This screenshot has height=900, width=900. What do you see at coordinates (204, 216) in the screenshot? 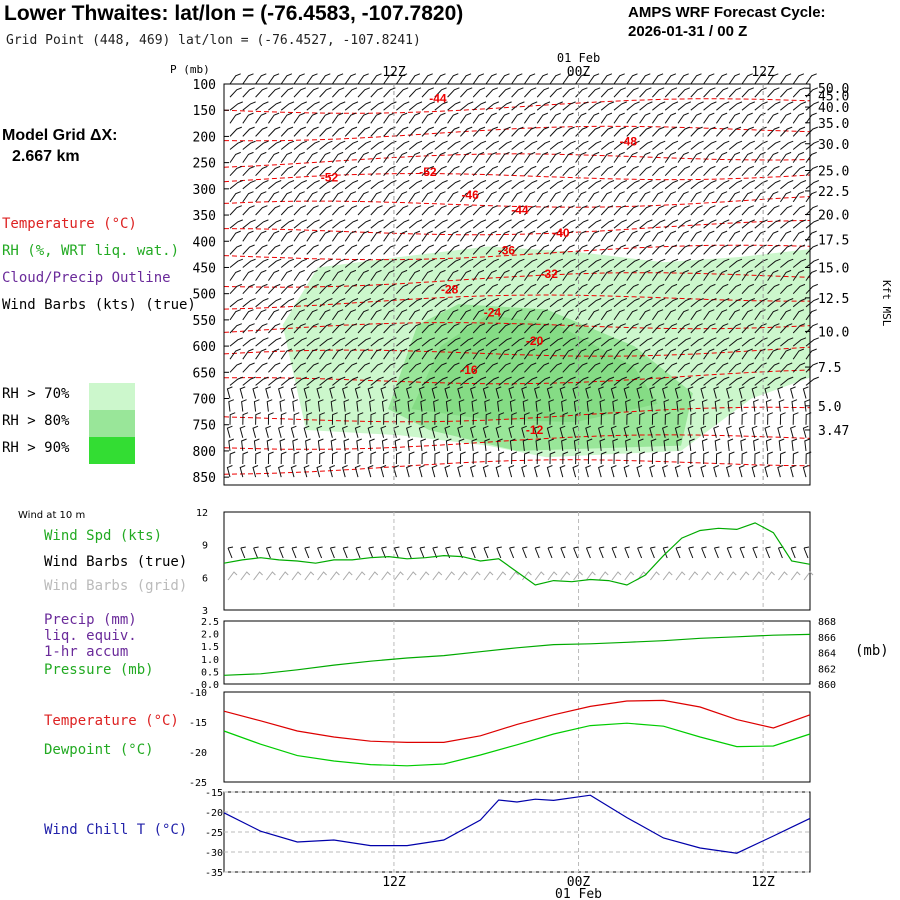
I see `pressure-tick-label: 350` at bounding box center [204, 216].